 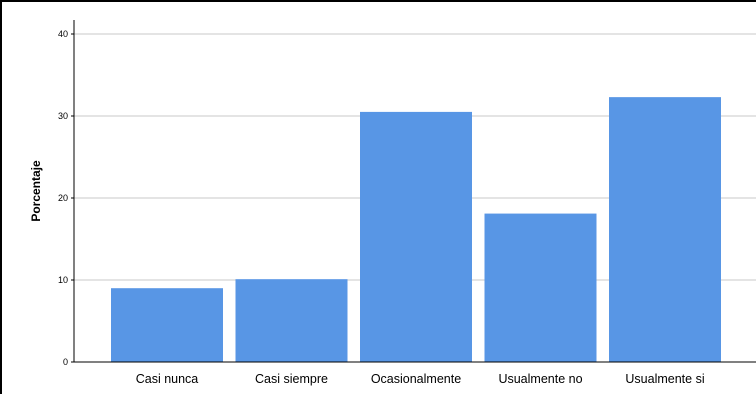 What do you see at coordinates (416, 237) in the screenshot?
I see `bar-ocasionalmente` at bounding box center [416, 237].